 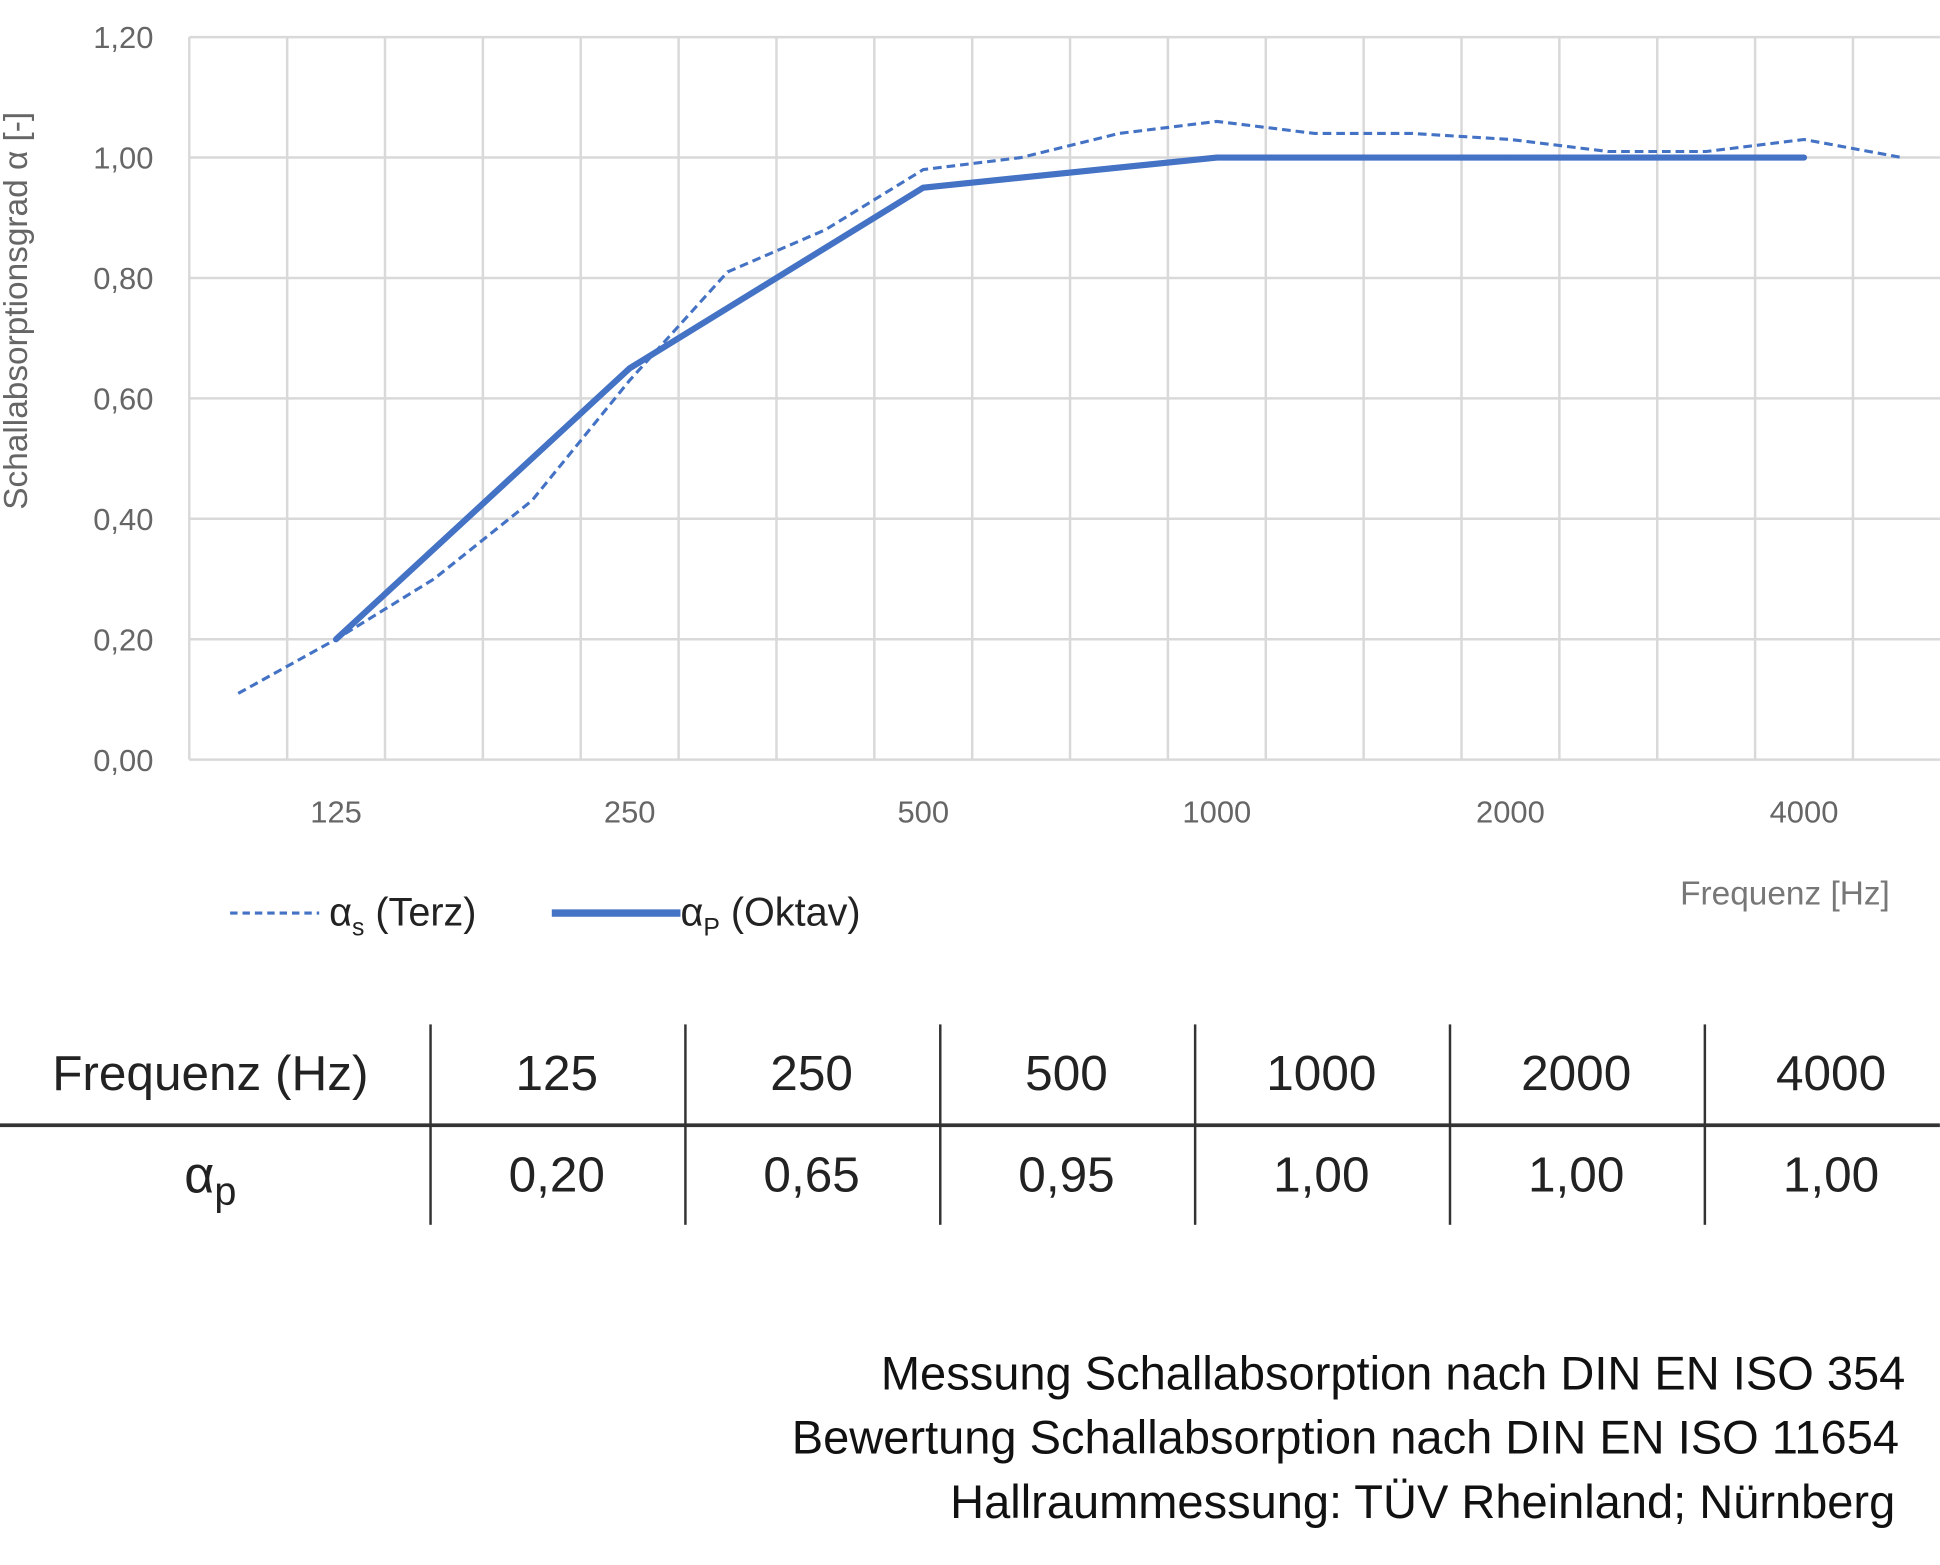 What do you see at coordinates (1785, 893) in the screenshot?
I see `x-axis-title: Frequenz [Hz]` at bounding box center [1785, 893].